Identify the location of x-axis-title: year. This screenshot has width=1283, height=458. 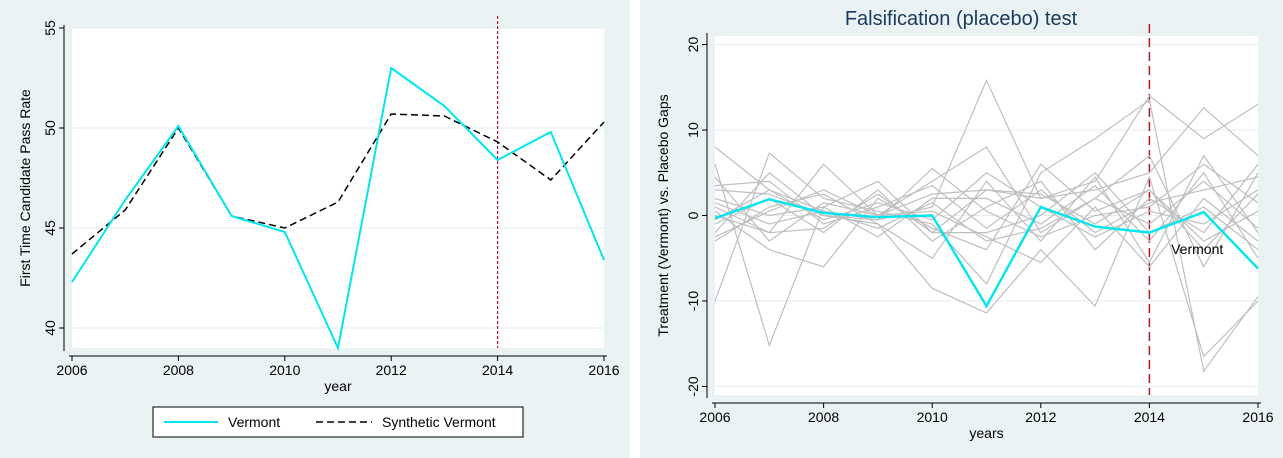
(338, 386).